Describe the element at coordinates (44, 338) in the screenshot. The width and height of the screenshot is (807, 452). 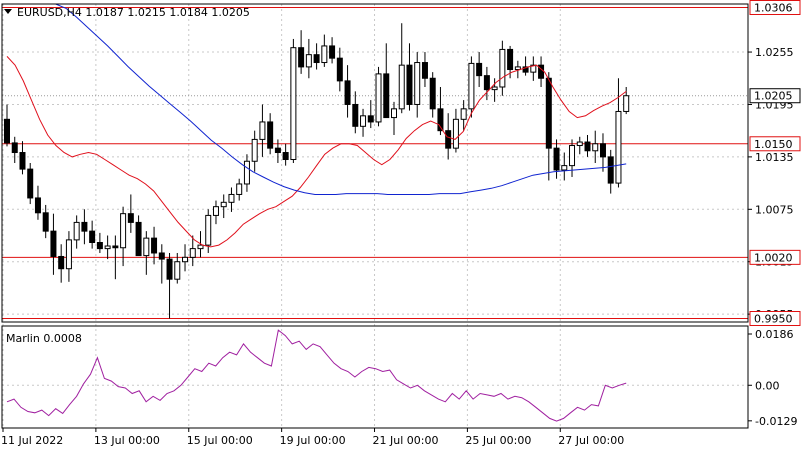
I see `indicator-label: Marlin 0.0008` at that location.